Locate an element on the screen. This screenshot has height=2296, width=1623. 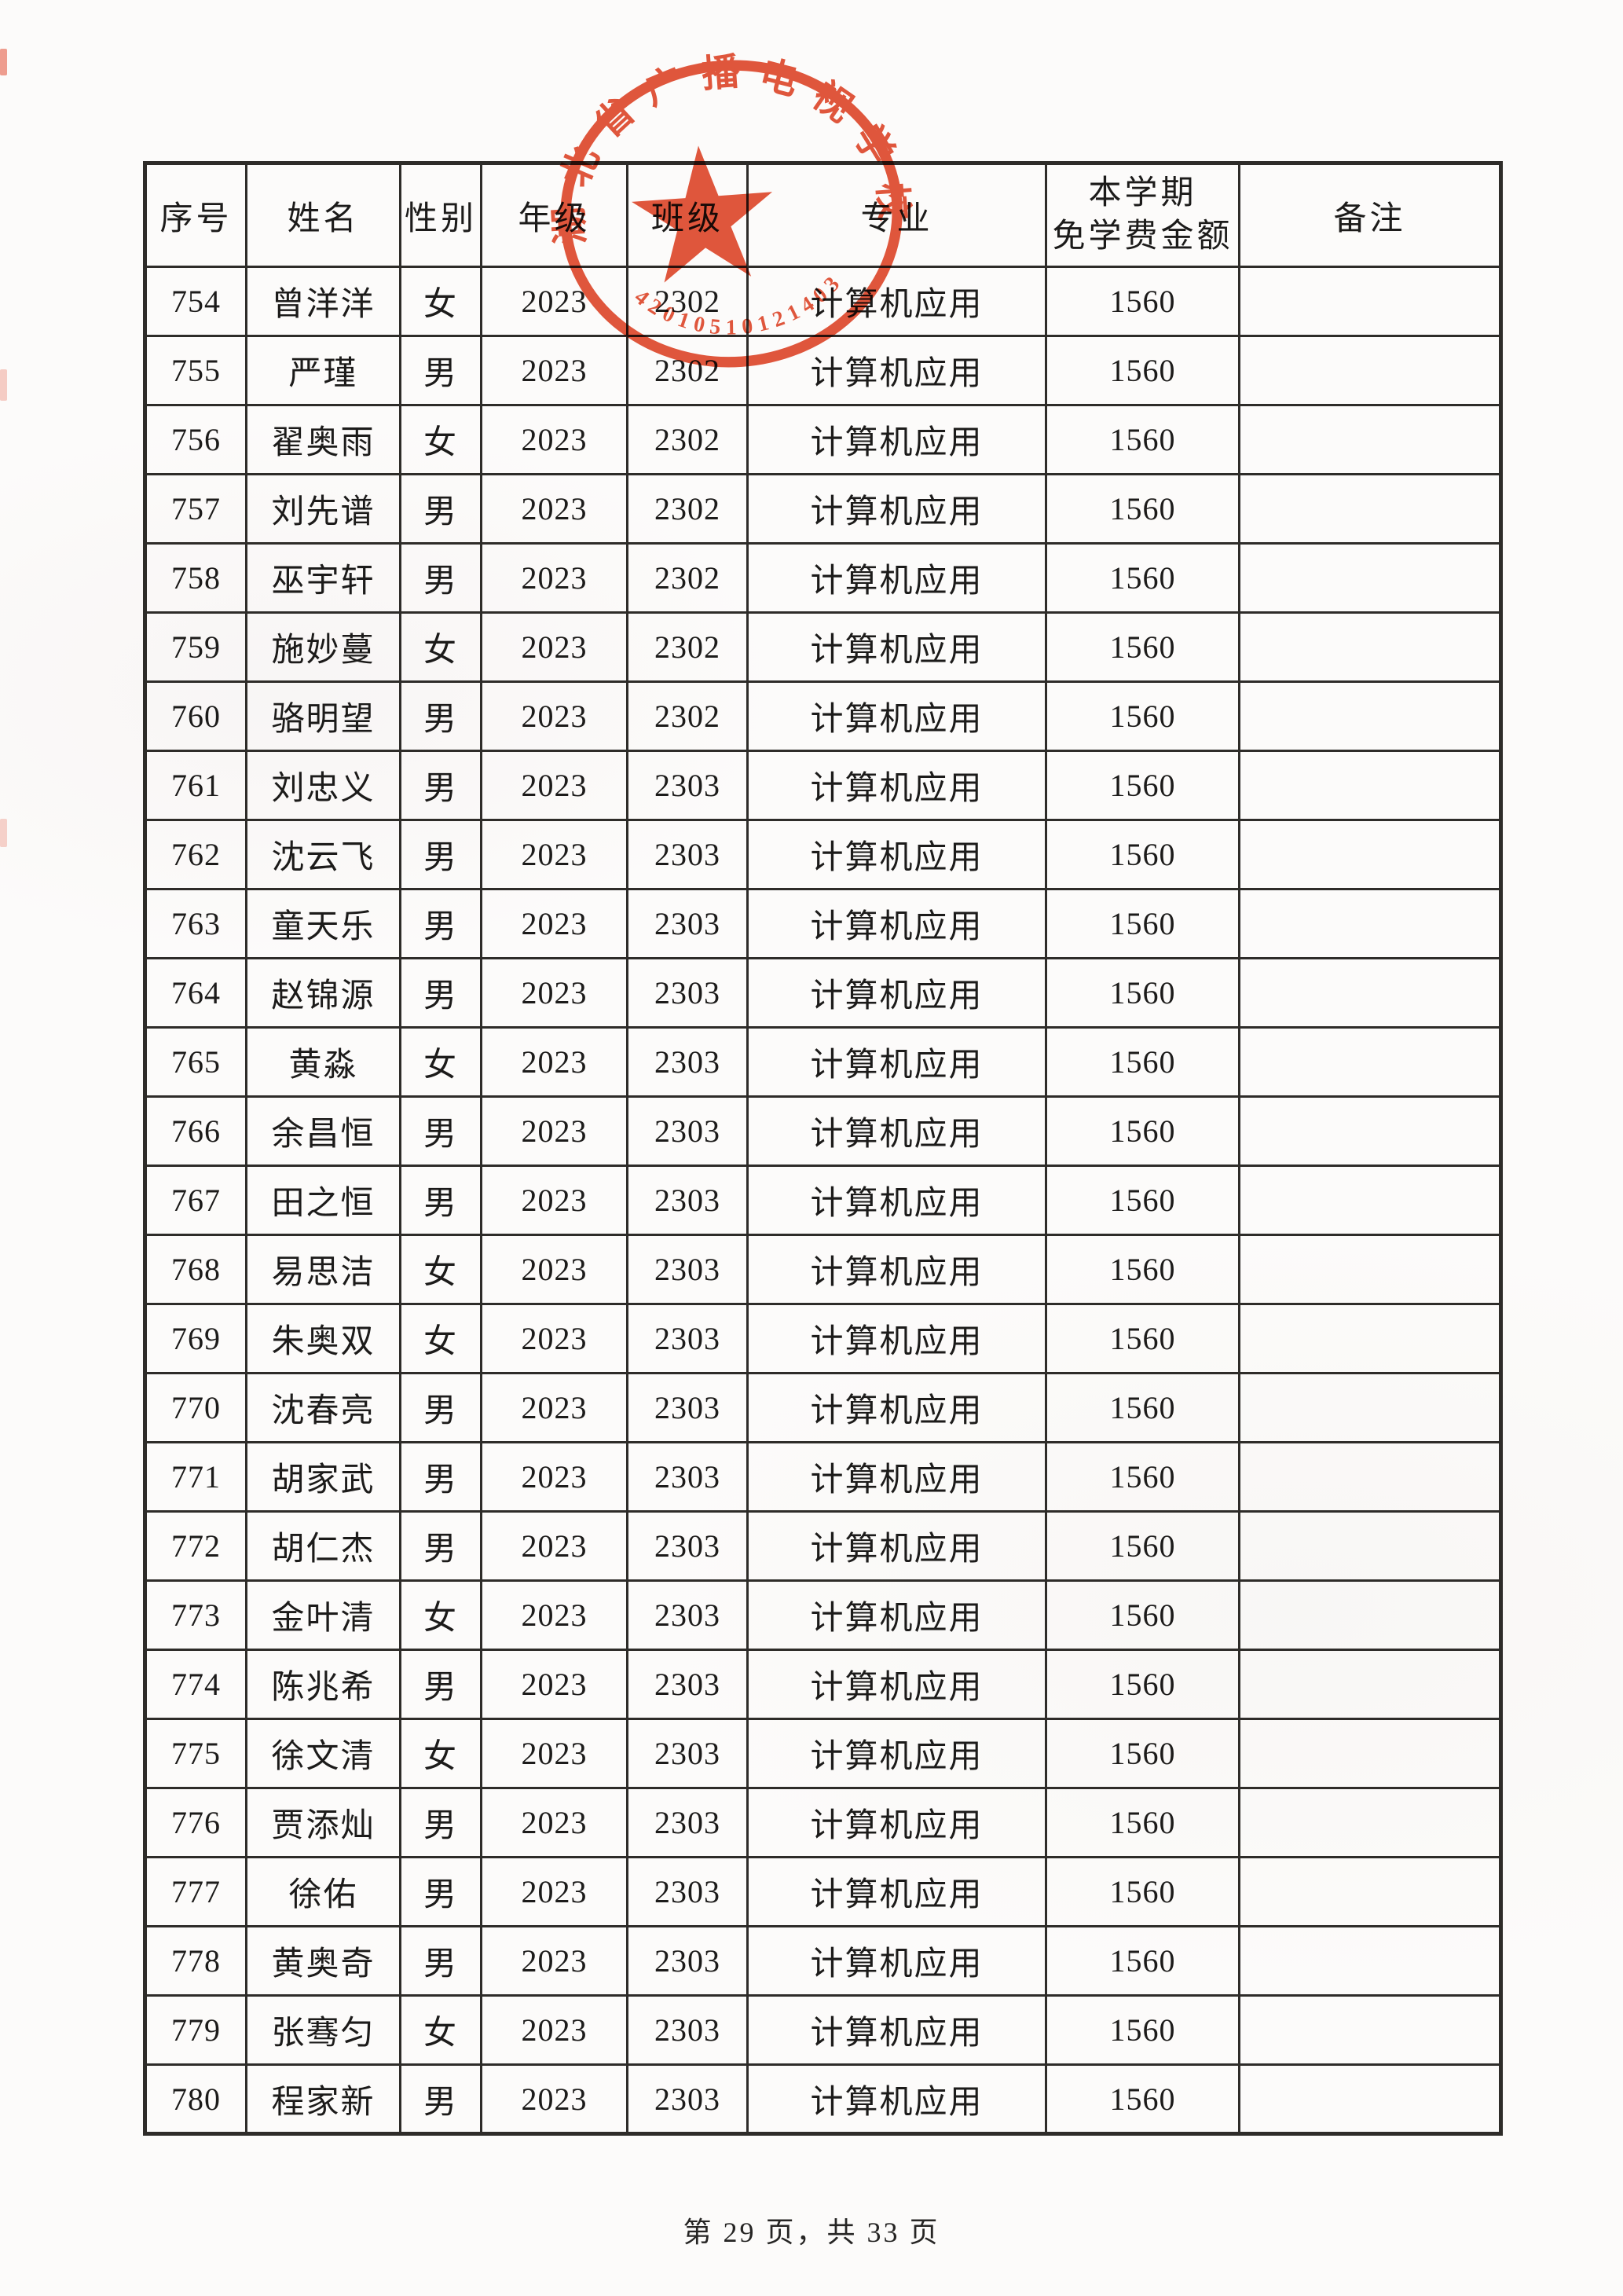
cell-name: 刘先谱 is located at coordinates (323, 509).